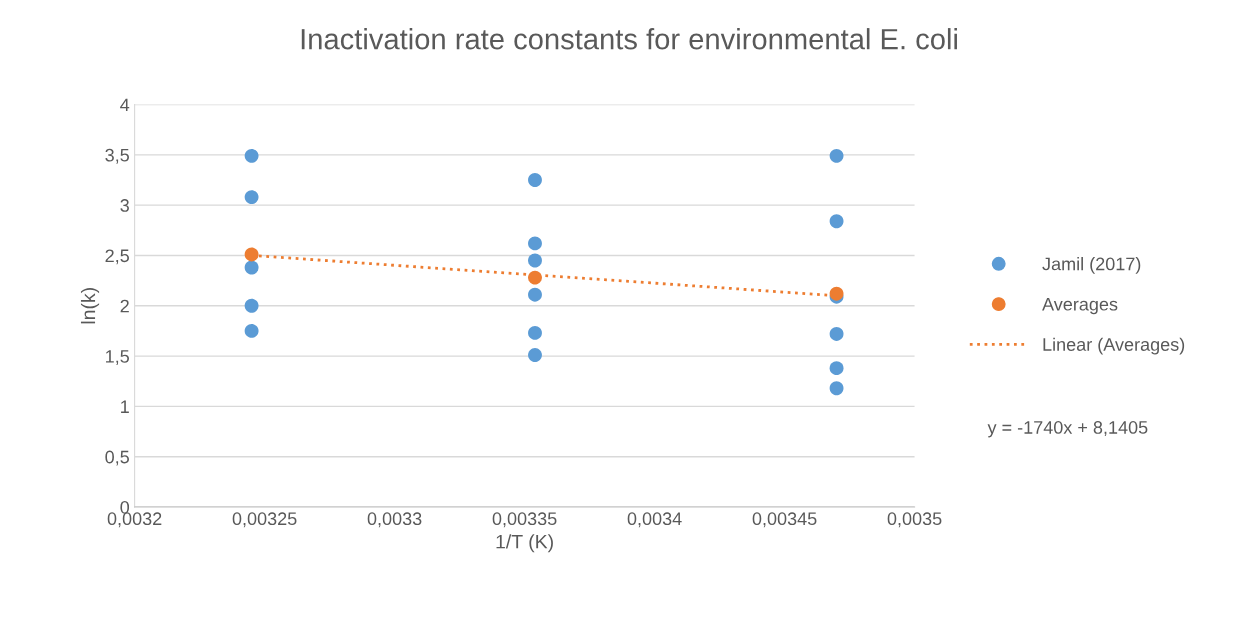  Describe the element at coordinates (124, 306) in the screenshot. I see `y-tick-label: 2` at that location.